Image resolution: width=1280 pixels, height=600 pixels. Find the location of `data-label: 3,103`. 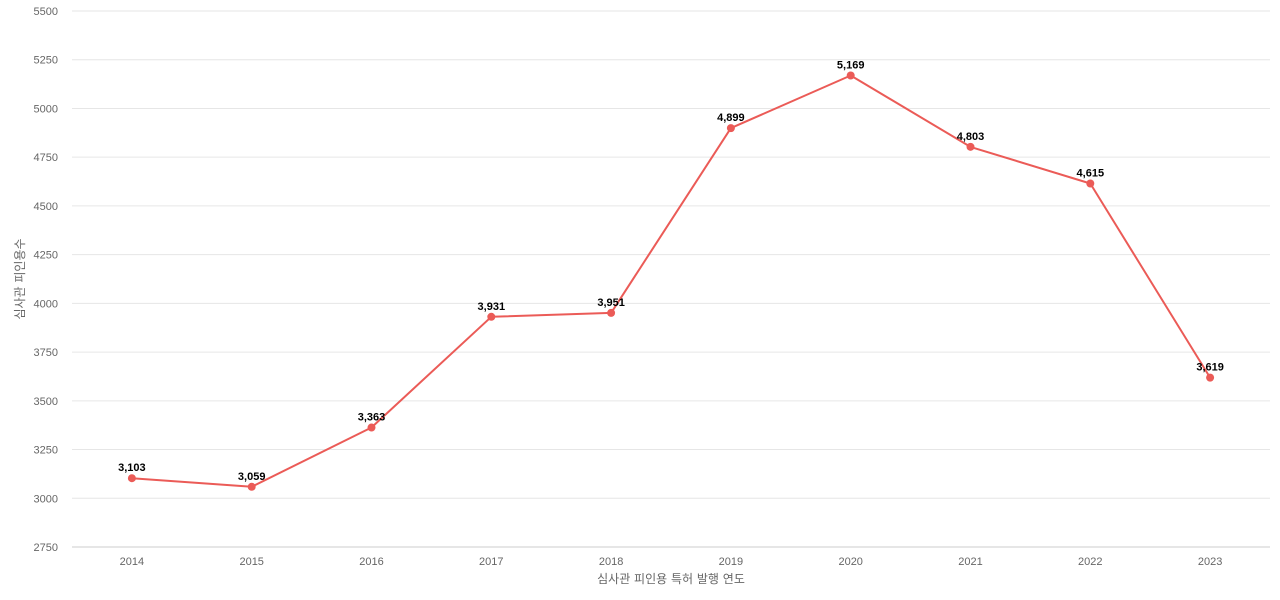

data-label: 3,103 is located at coordinates (132, 468).